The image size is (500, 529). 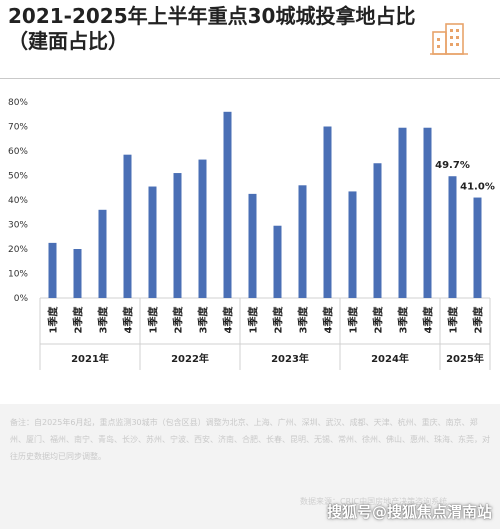 I want to click on watermark: 搜狐号@搜狐焦点渭南站, so click(x=409, y=512).